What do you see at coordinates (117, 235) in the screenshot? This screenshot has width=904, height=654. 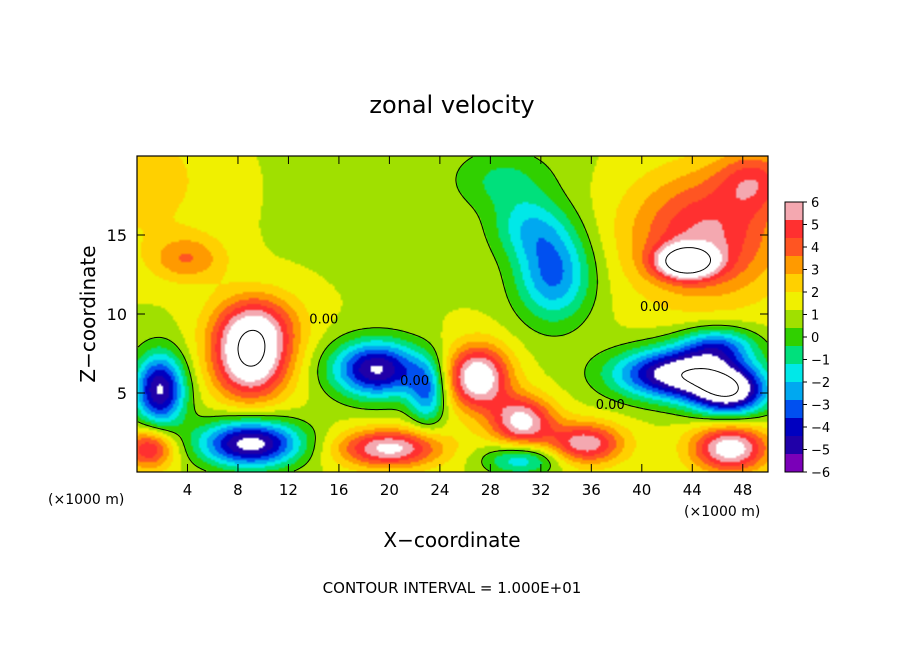 I see `y-tick-label: 15` at bounding box center [117, 235].